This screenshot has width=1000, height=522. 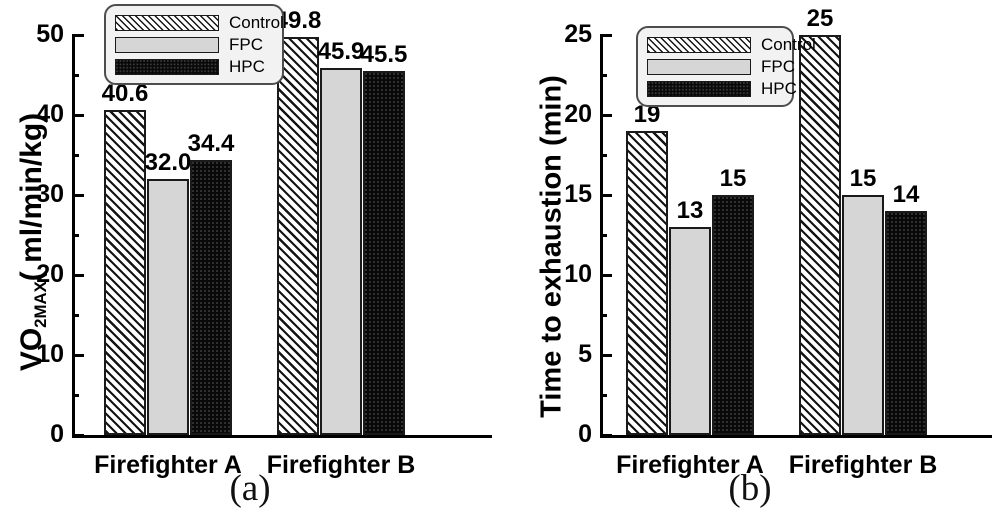 What do you see at coordinates (906, 194) in the screenshot?
I see `bar-value-label: 14` at bounding box center [906, 194].